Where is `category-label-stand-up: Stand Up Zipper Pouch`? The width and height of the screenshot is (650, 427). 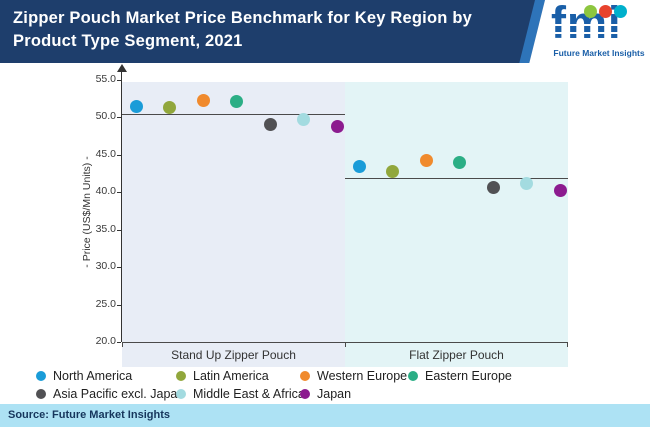
category-label-stand-up: Stand Up Zipper Pouch is located at coordinates (233, 355).